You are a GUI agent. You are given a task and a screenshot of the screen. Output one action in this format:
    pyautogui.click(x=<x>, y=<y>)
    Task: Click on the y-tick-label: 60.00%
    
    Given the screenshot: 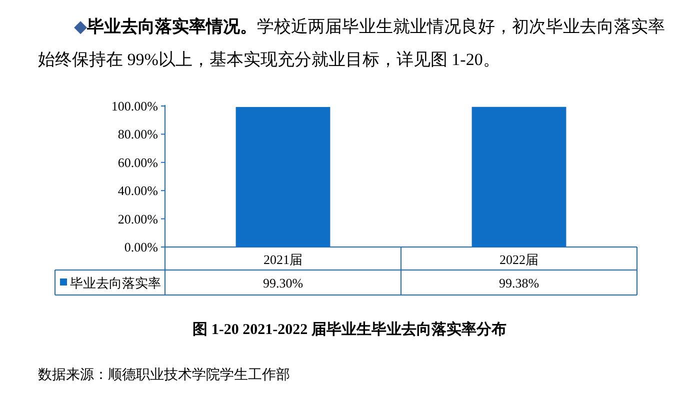 What is the action you would take?
    pyautogui.click(x=138, y=162)
    